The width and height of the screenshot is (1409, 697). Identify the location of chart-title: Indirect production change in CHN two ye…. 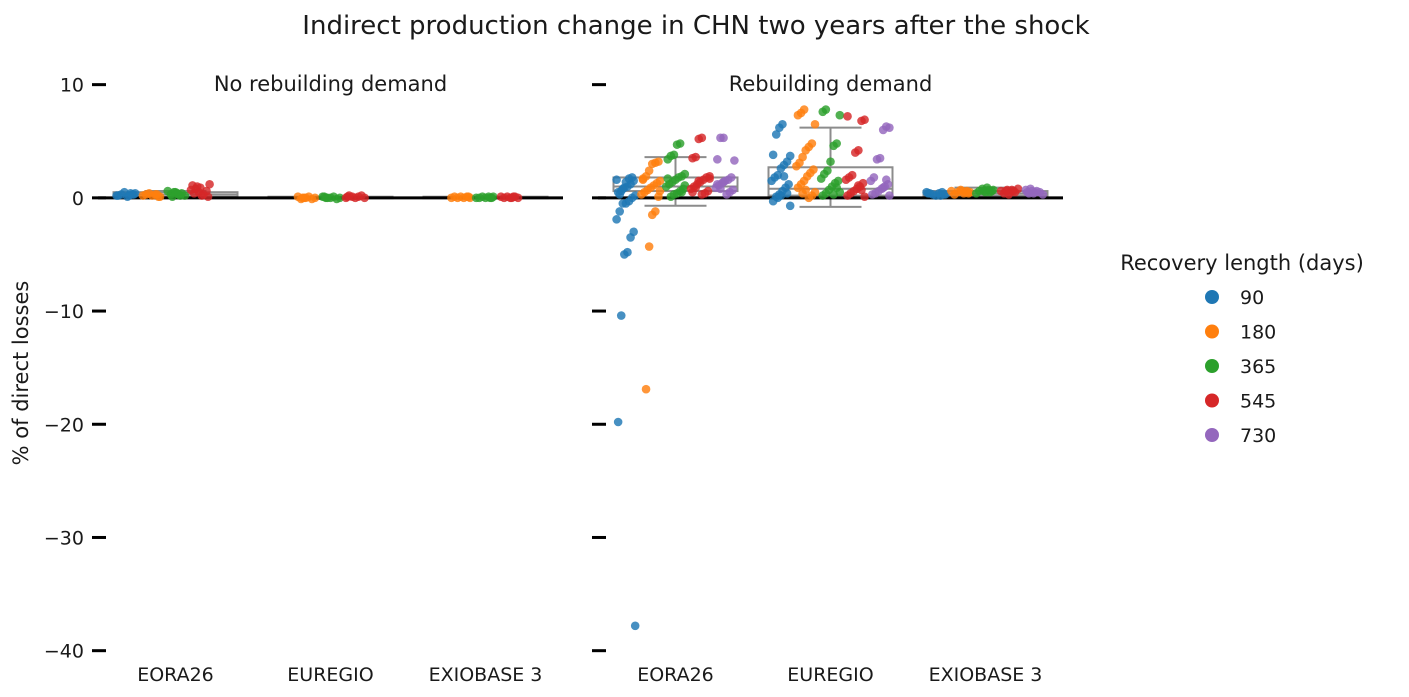
(695, 26).